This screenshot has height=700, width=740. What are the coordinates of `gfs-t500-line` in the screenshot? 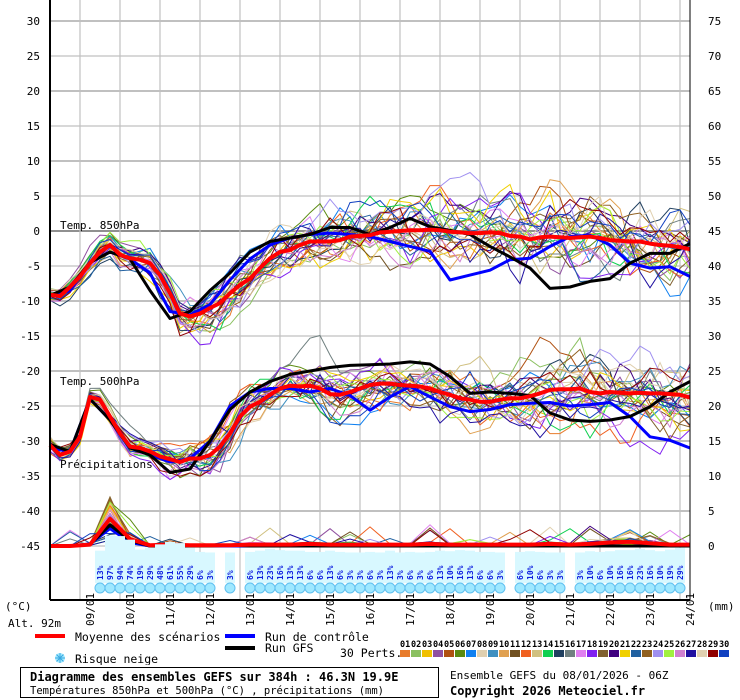 It's located at (370, 417).